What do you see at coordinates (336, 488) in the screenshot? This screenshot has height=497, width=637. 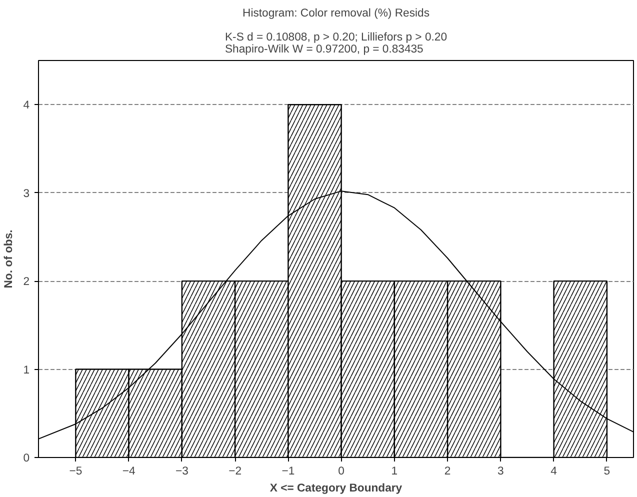 I see `x-axis-title: X <= Category Boundary` at bounding box center [336, 488].